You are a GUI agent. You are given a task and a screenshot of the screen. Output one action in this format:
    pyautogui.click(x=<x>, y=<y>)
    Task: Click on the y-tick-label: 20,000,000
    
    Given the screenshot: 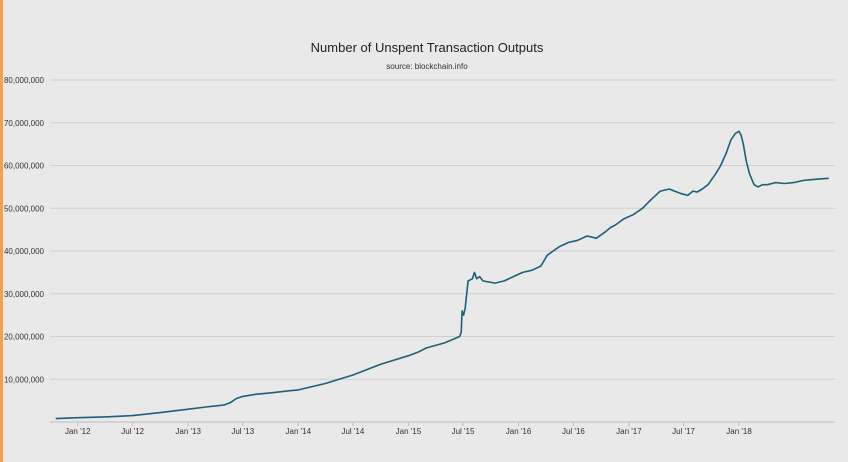 What is the action you would take?
    pyautogui.click(x=24, y=337)
    